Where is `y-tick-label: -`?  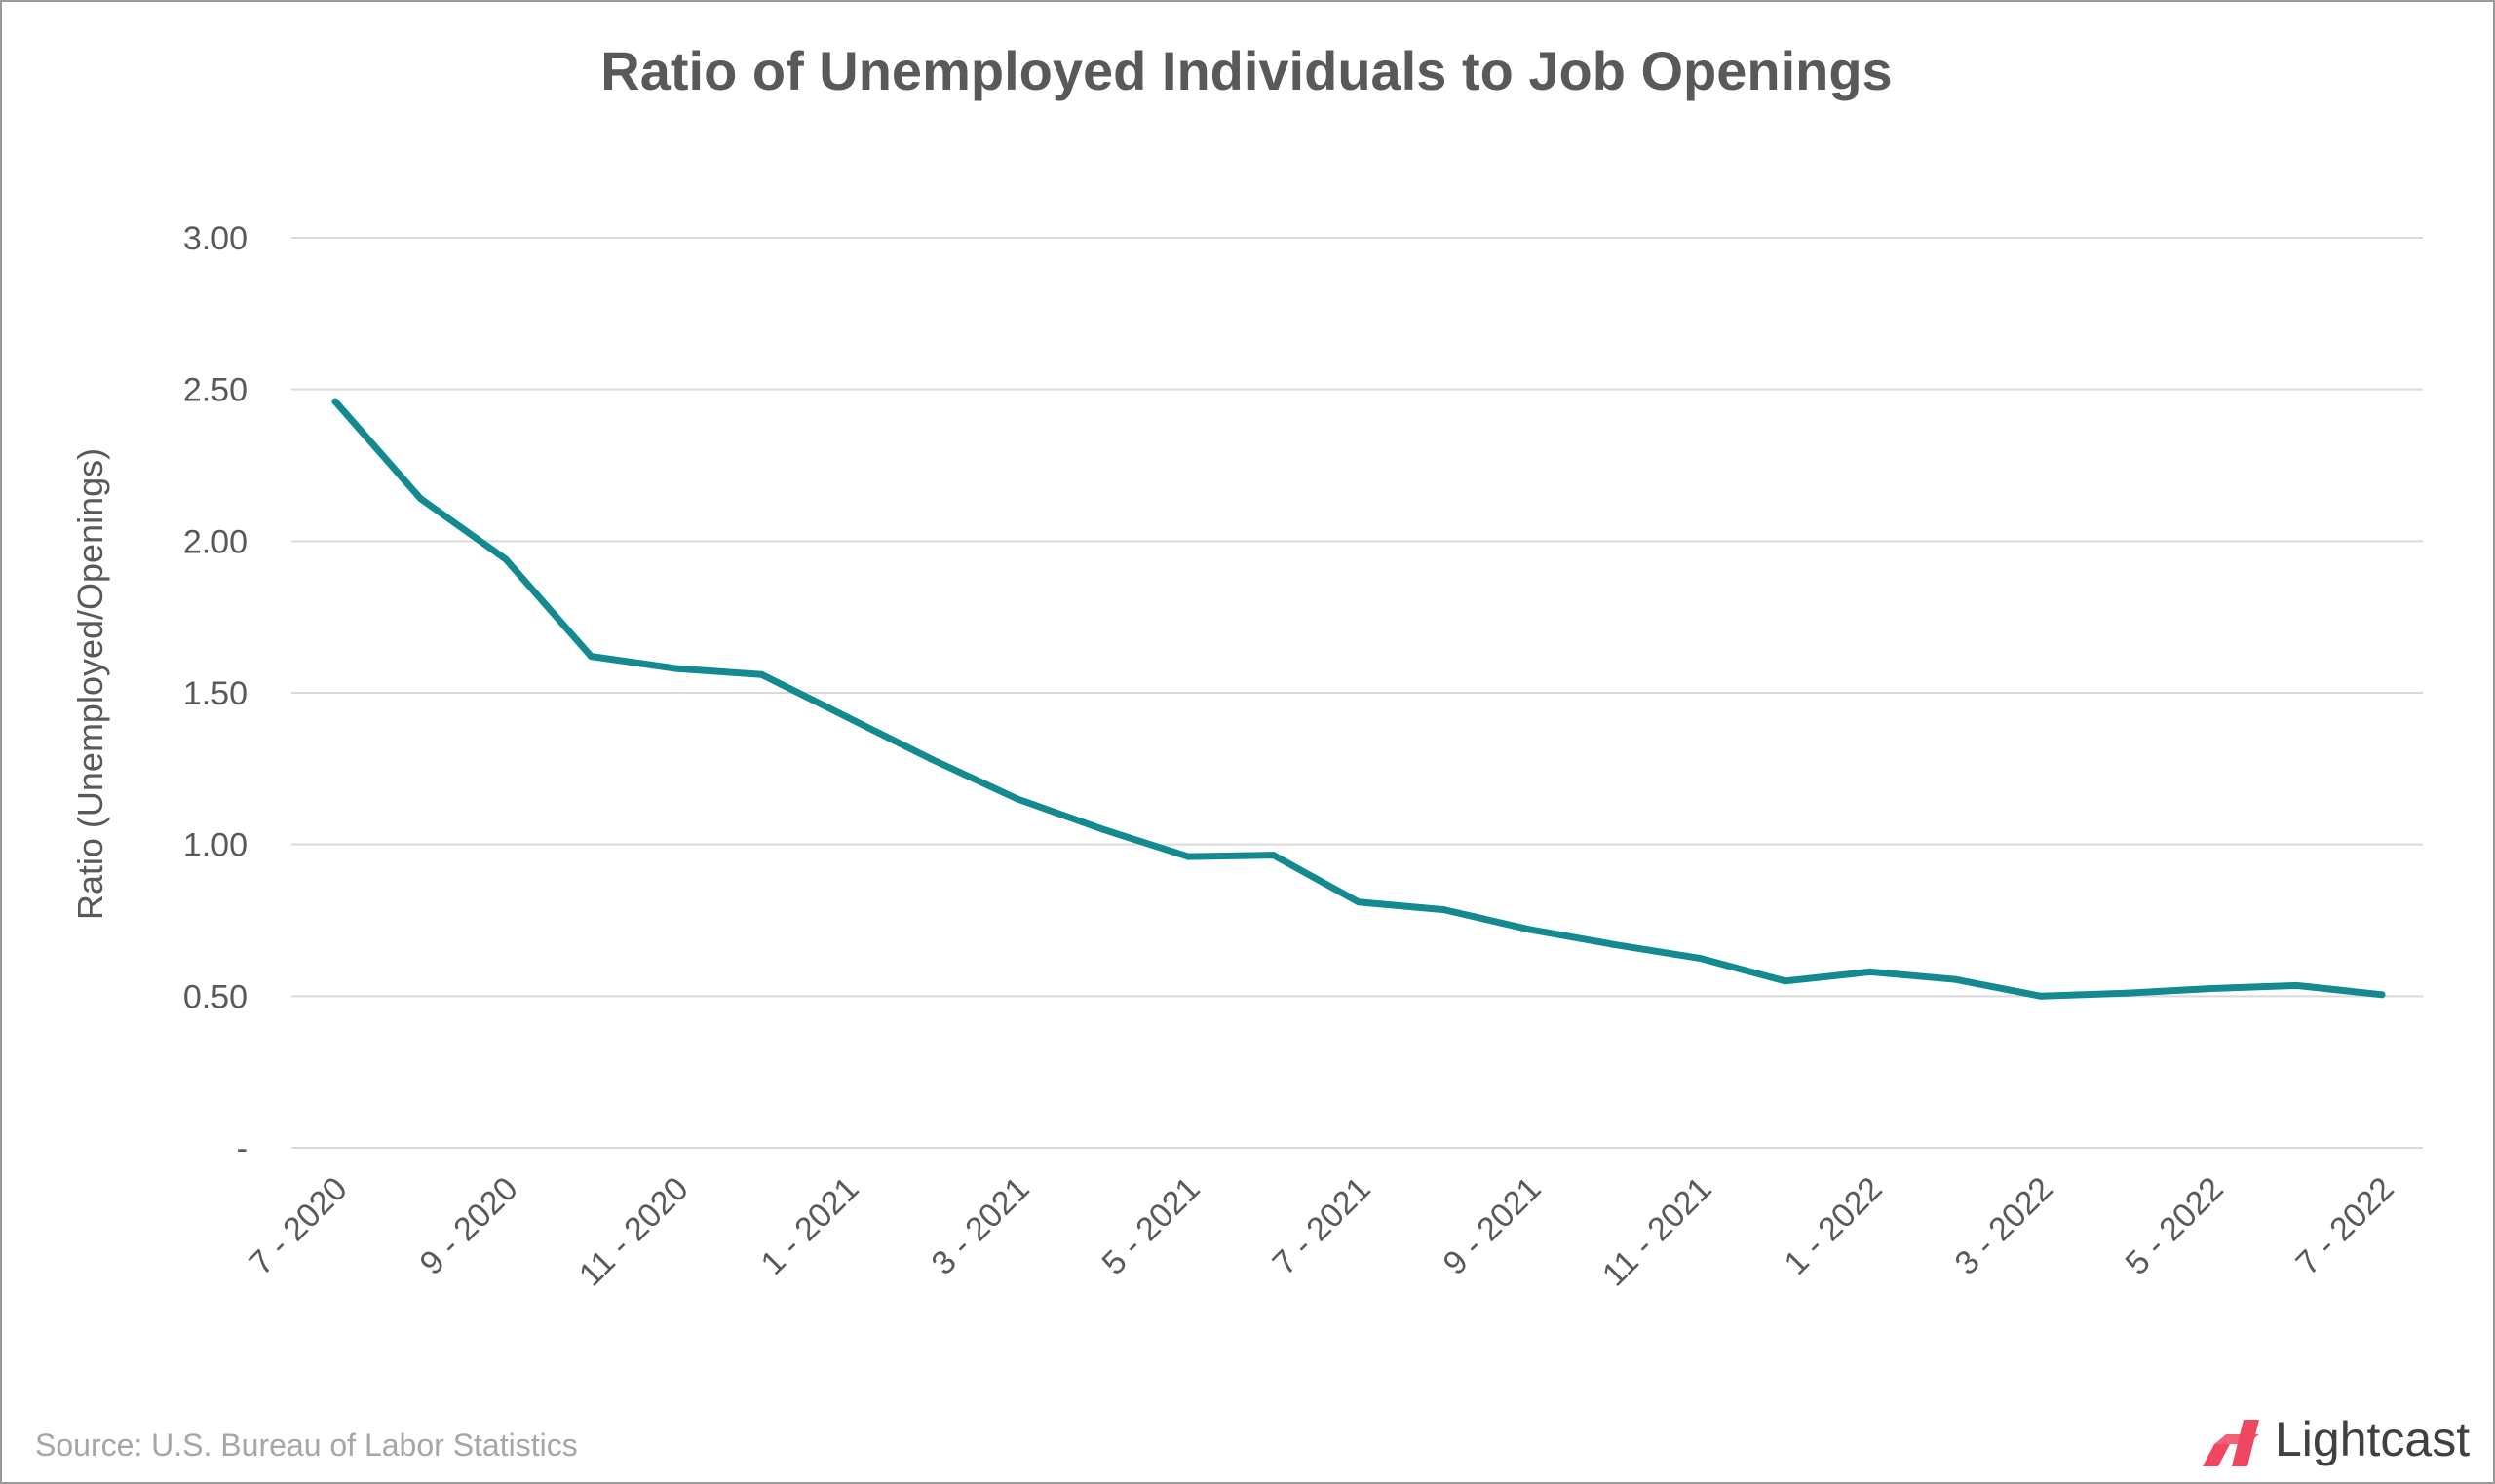 y-tick-label: - is located at coordinates (242, 1148).